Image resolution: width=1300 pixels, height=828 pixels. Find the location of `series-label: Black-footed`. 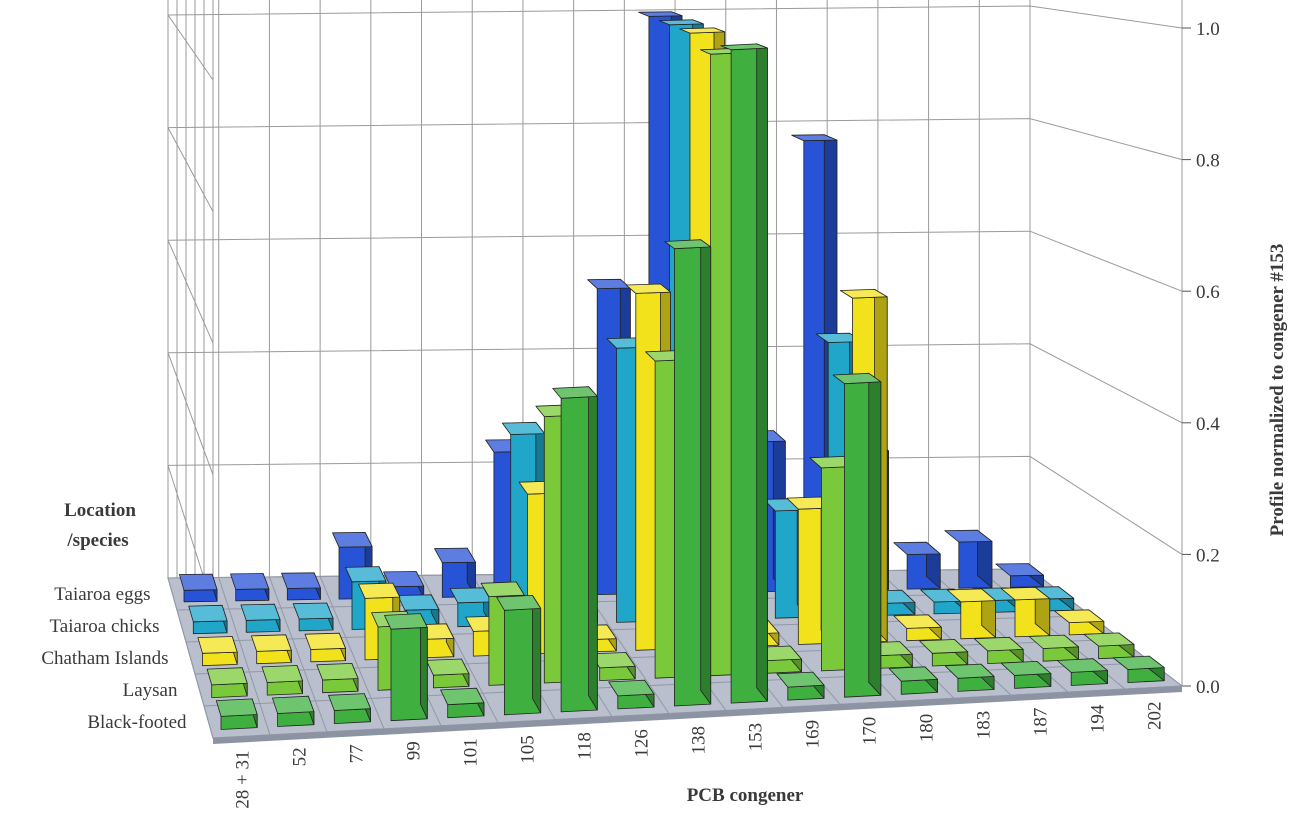

series-label: Black-footed is located at coordinates (137, 722).